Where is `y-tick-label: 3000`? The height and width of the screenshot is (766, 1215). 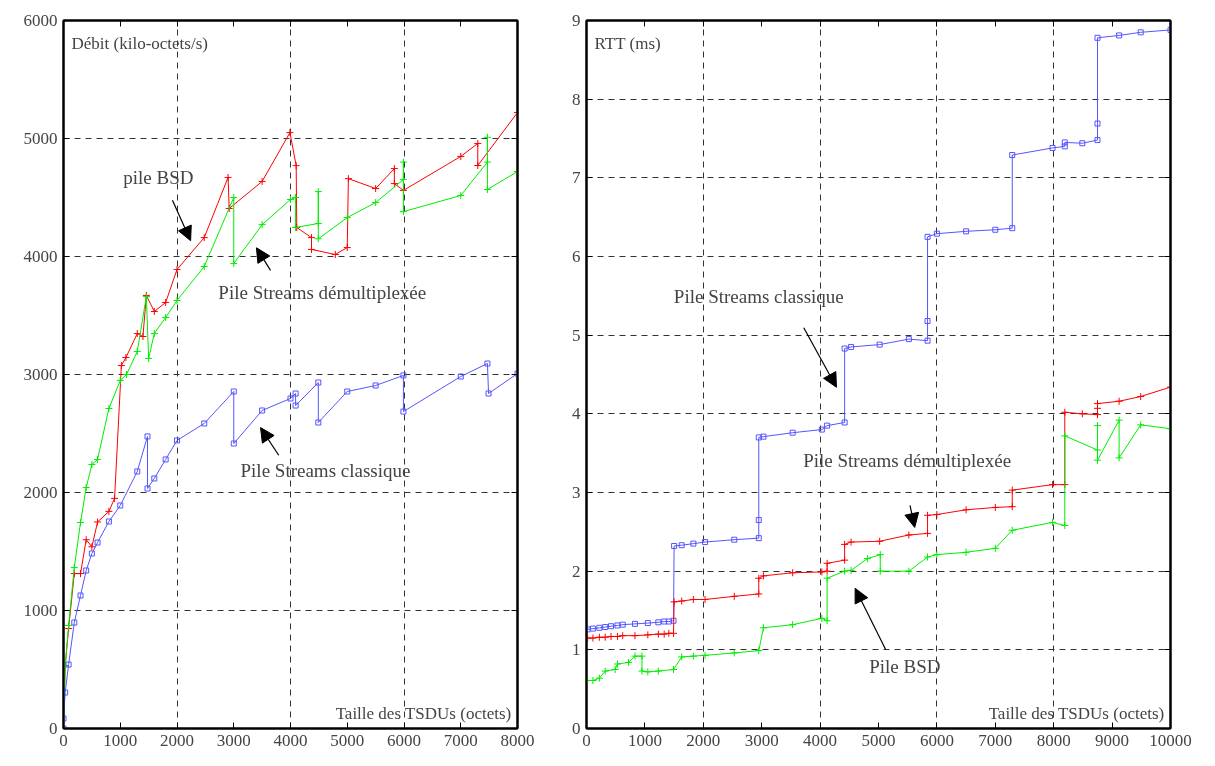 y-tick-label: 3000 is located at coordinates (40, 374).